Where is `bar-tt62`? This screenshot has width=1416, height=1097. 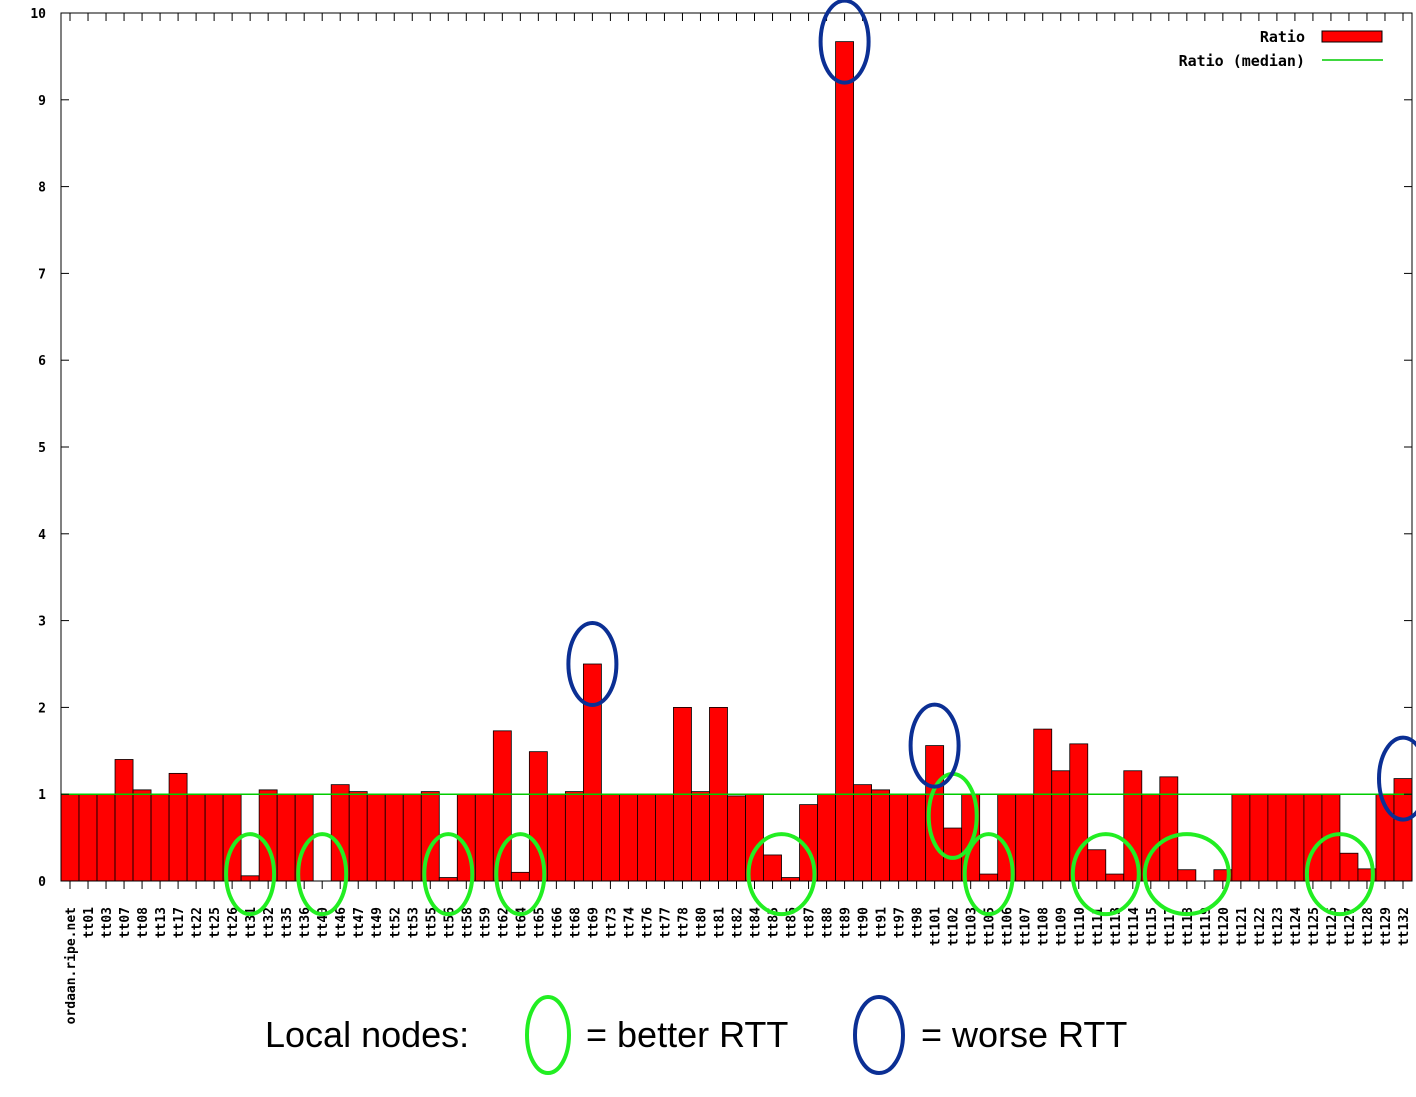 bar-tt62 is located at coordinates (502, 806).